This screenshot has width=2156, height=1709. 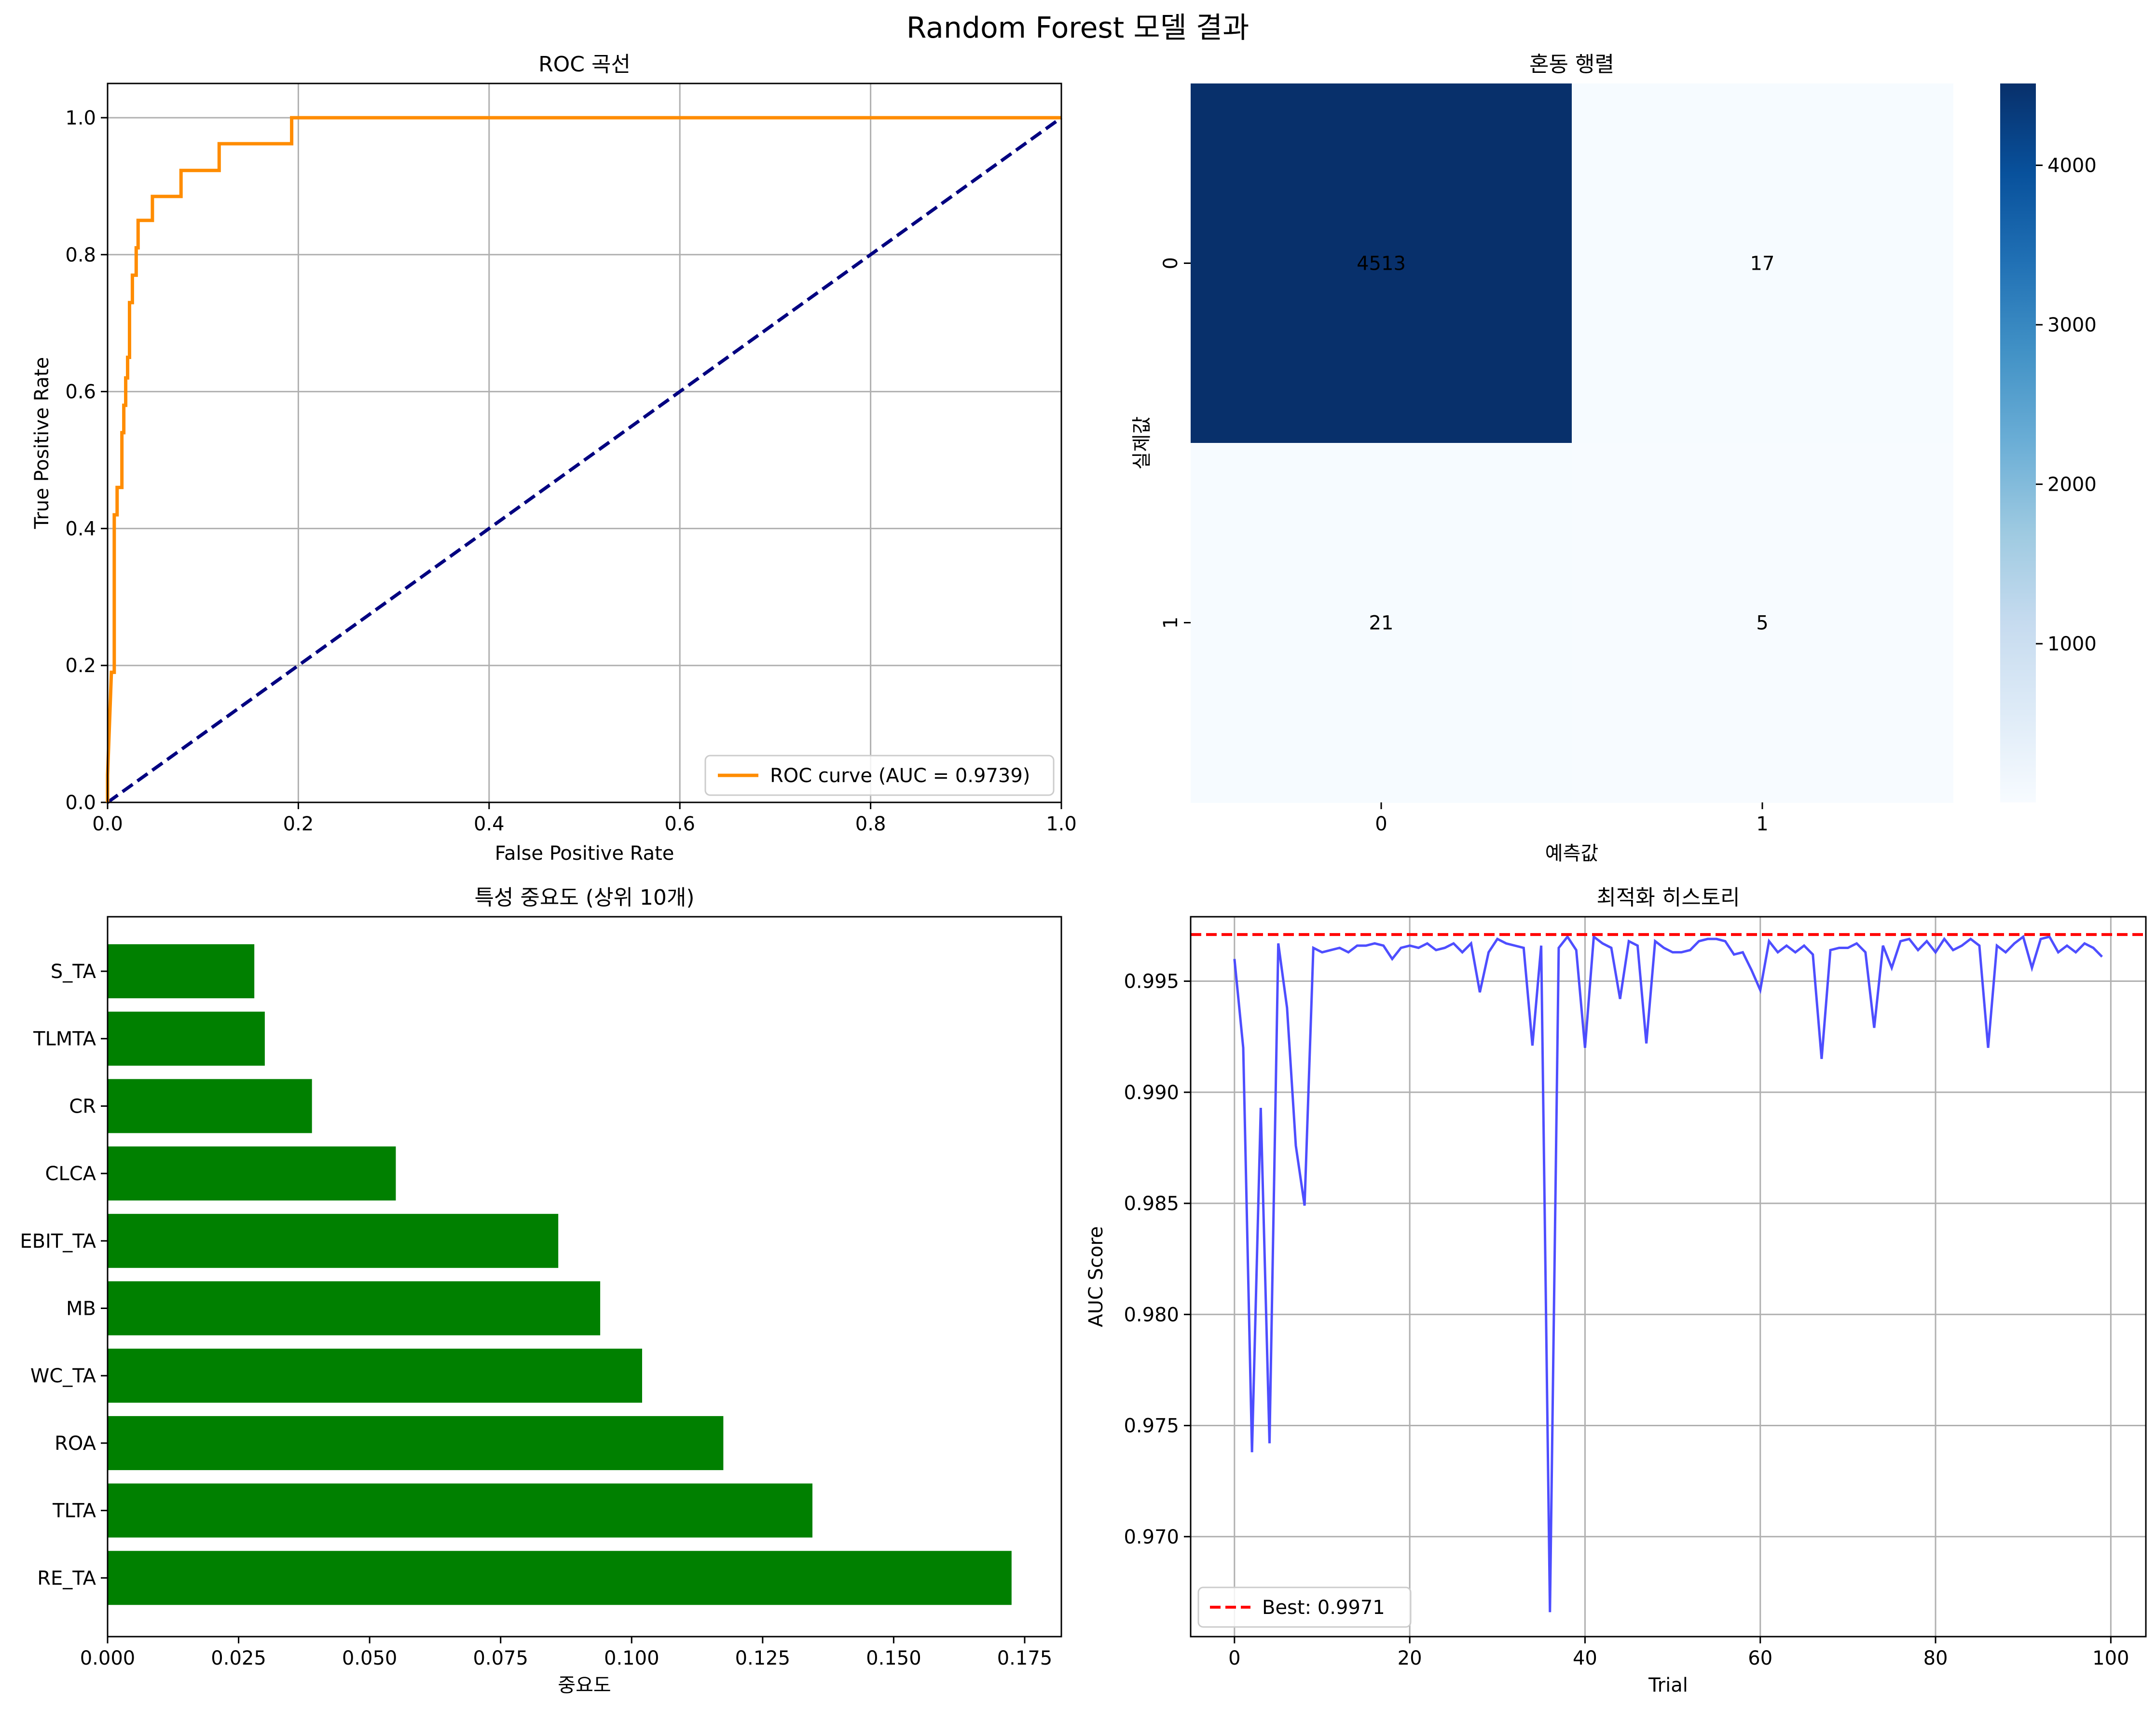 I want to click on cm-y-tick-label: 1, so click(x=1171, y=623).